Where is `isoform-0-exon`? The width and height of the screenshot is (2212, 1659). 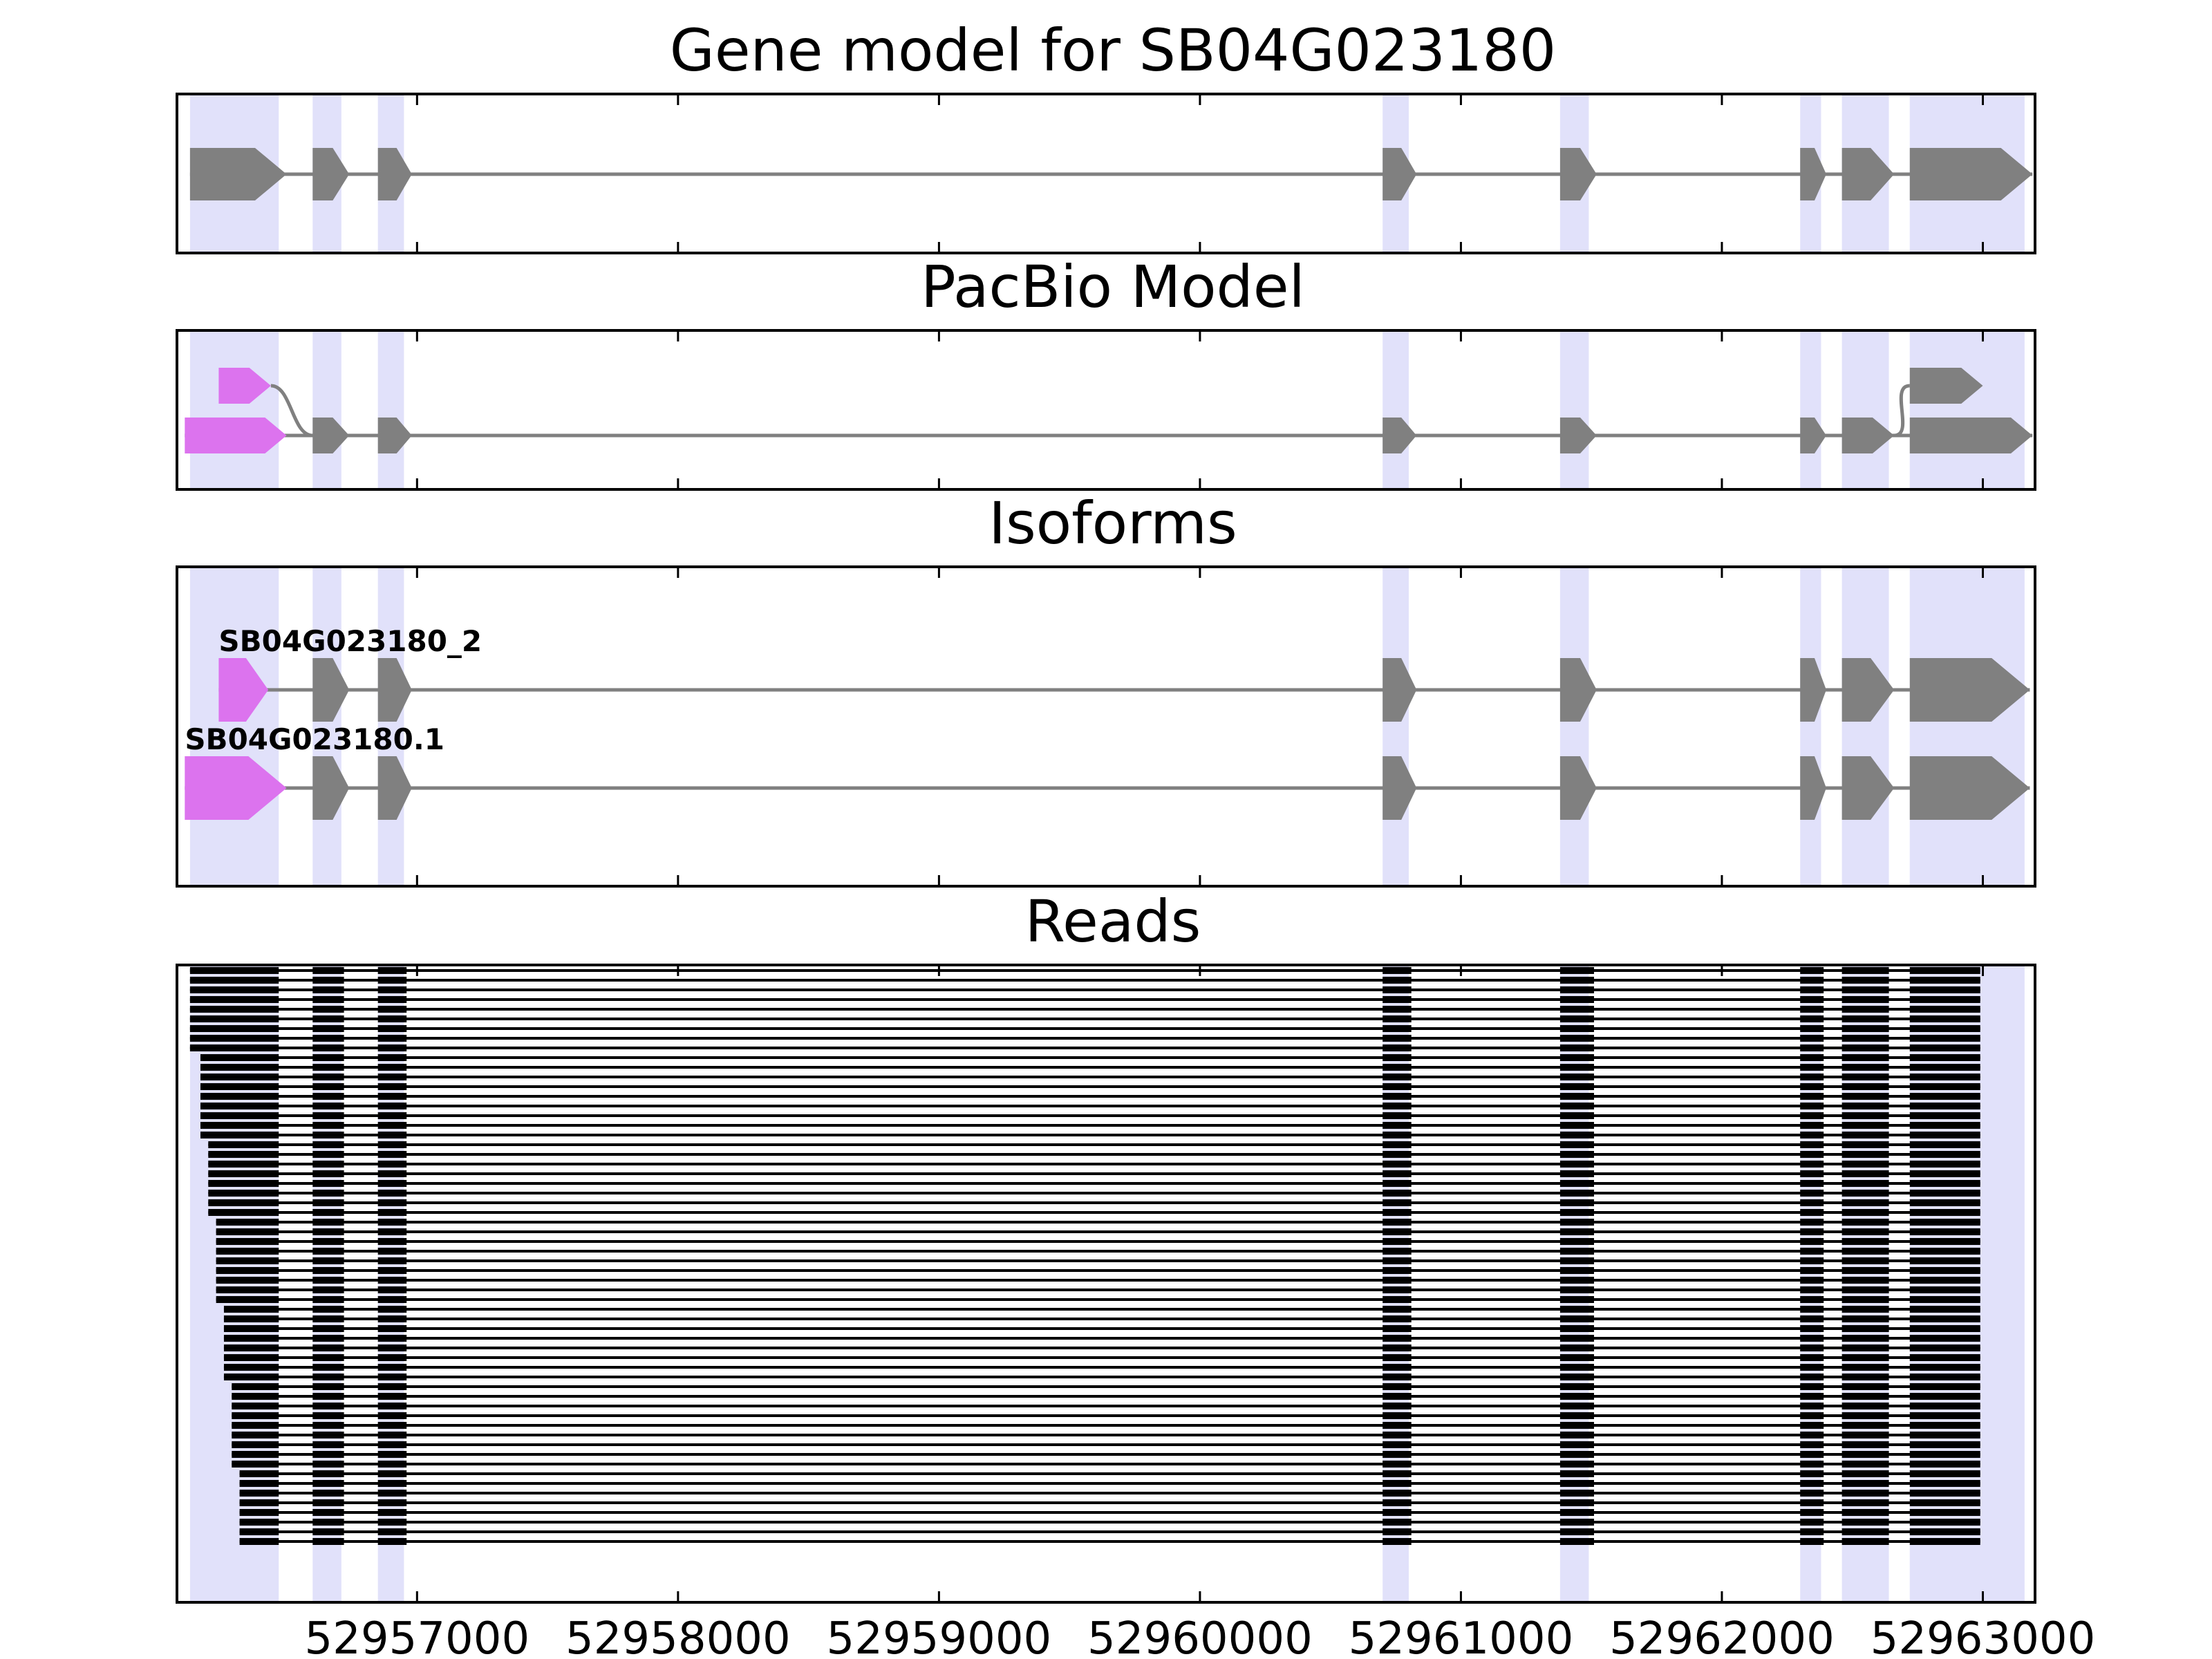 isoform-0-exon is located at coordinates (1399, 690).